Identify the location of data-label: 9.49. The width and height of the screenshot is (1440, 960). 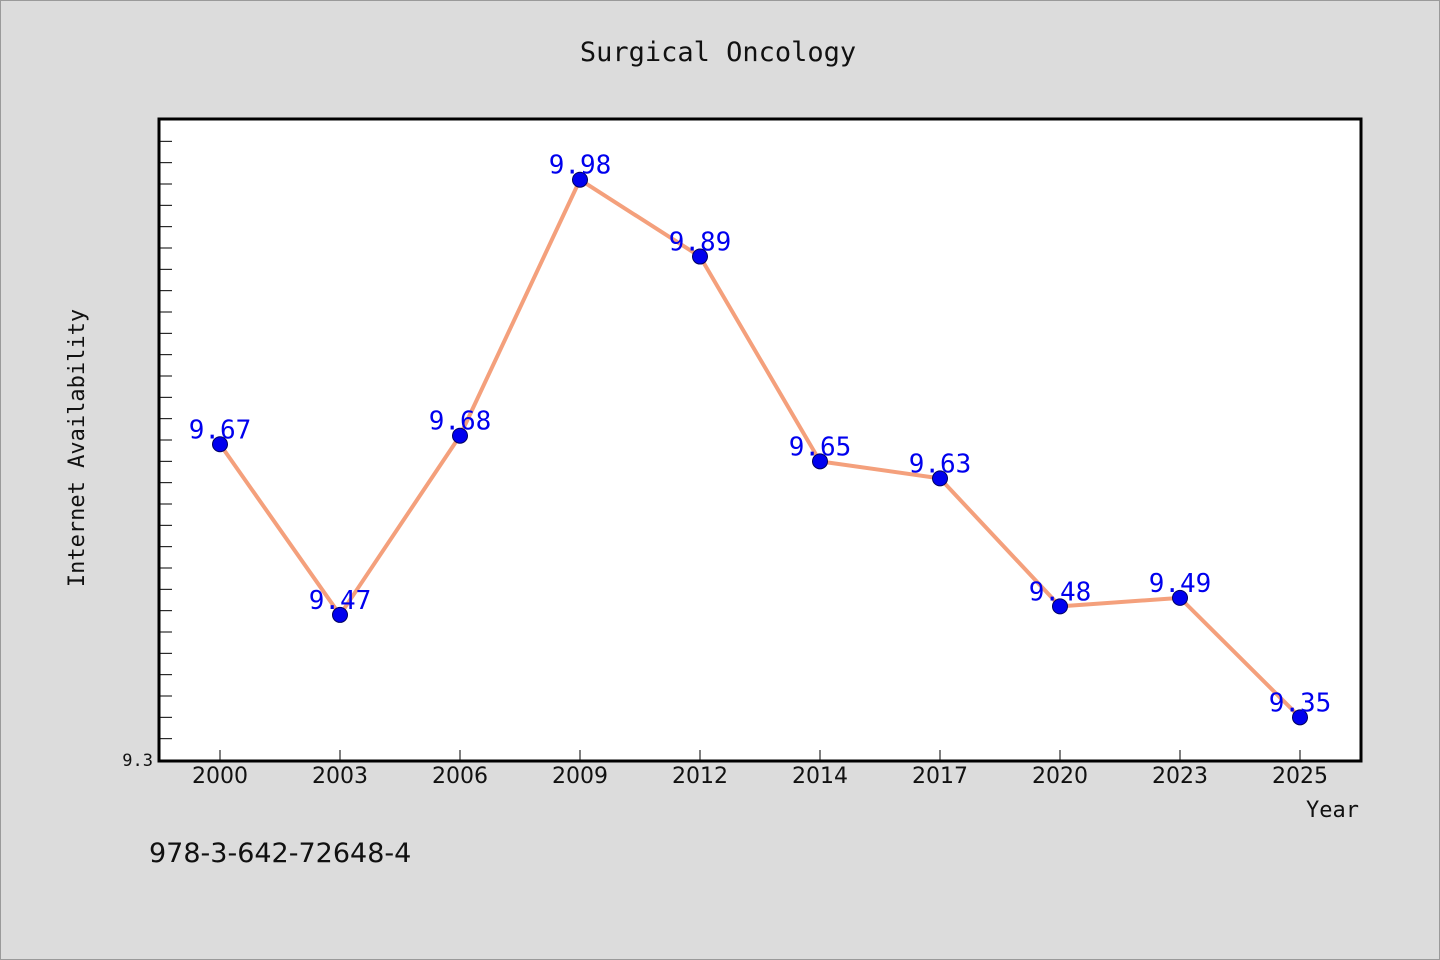
(1180, 584).